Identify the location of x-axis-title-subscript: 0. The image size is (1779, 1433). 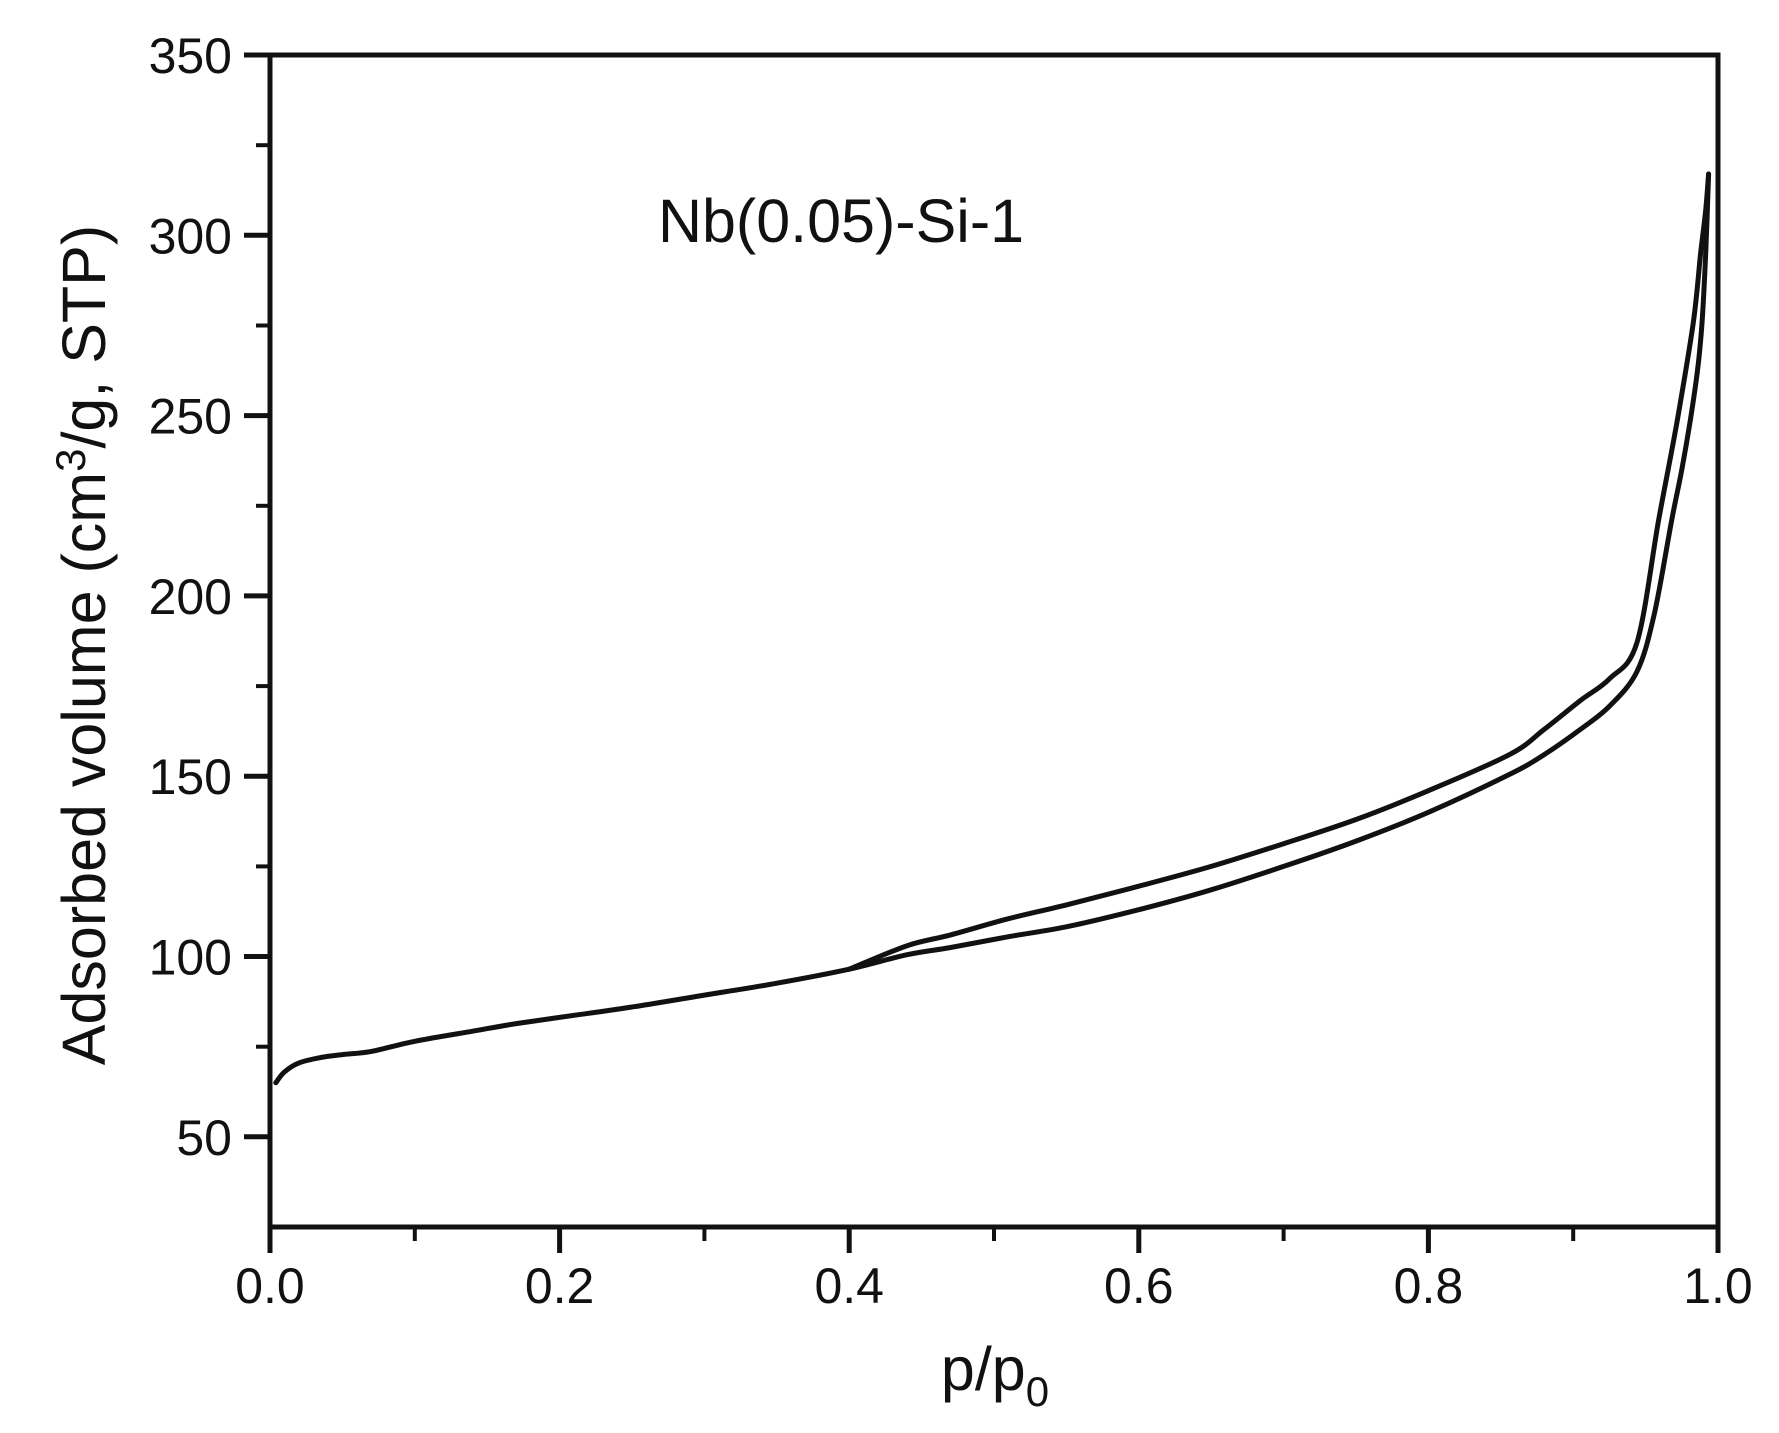
(1037, 1391).